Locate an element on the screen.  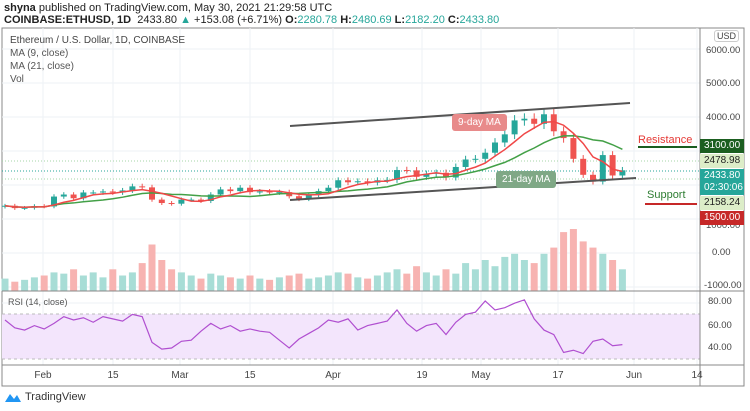
price-tick: 4000.00 is located at coordinates (723, 117).